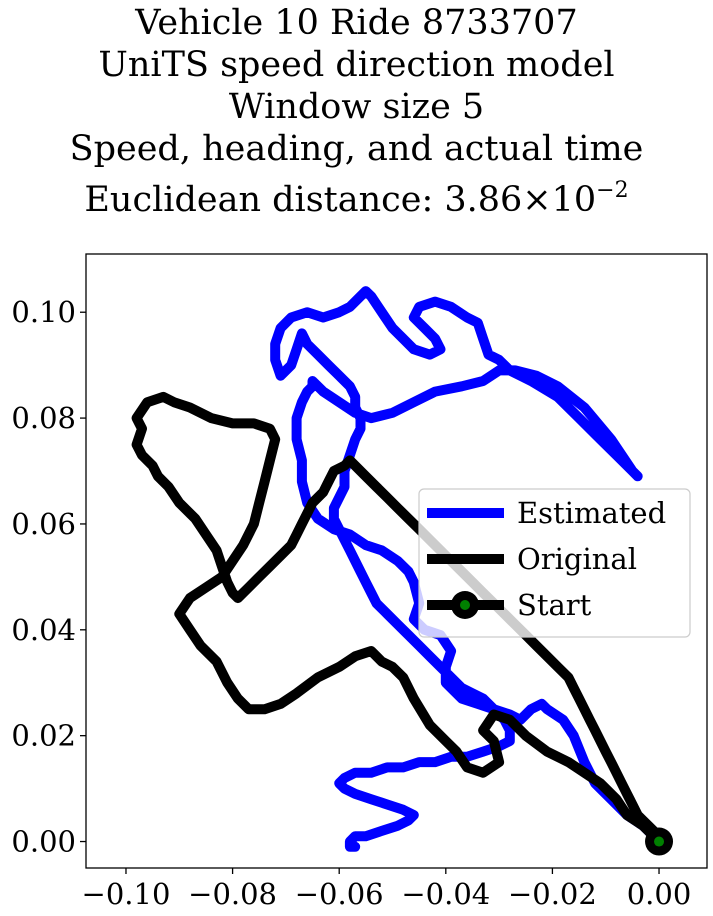 The width and height of the screenshot is (713, 916). Describe the element at coordinates (339, 894) in the screenshot. I see `x-tick-label: −0.06` at that location.